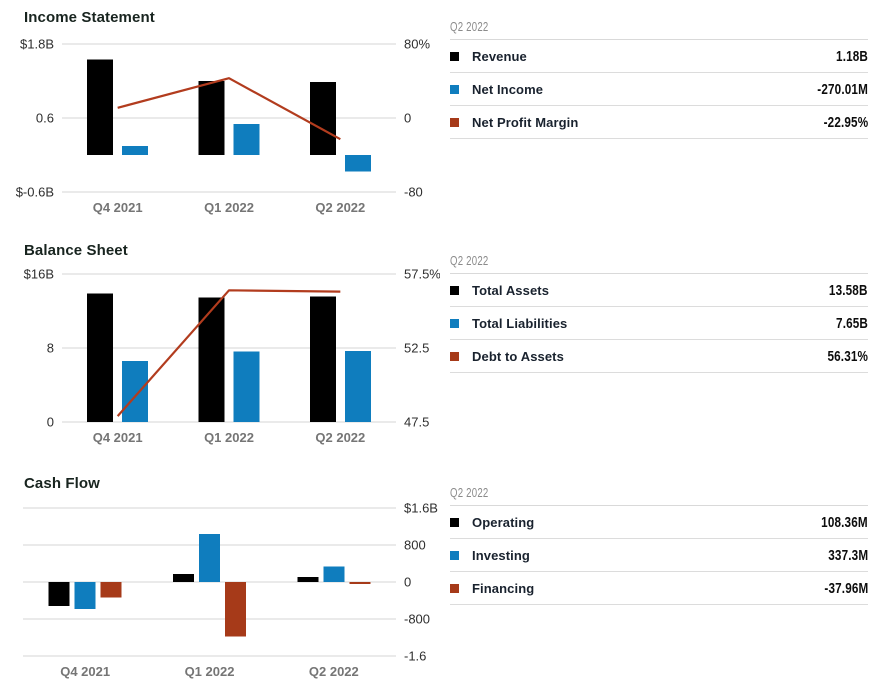 The image size is (894, 688). I want to click on table-row-total-liabilities: Total Liabilities 7.65B, so click(659, 323).